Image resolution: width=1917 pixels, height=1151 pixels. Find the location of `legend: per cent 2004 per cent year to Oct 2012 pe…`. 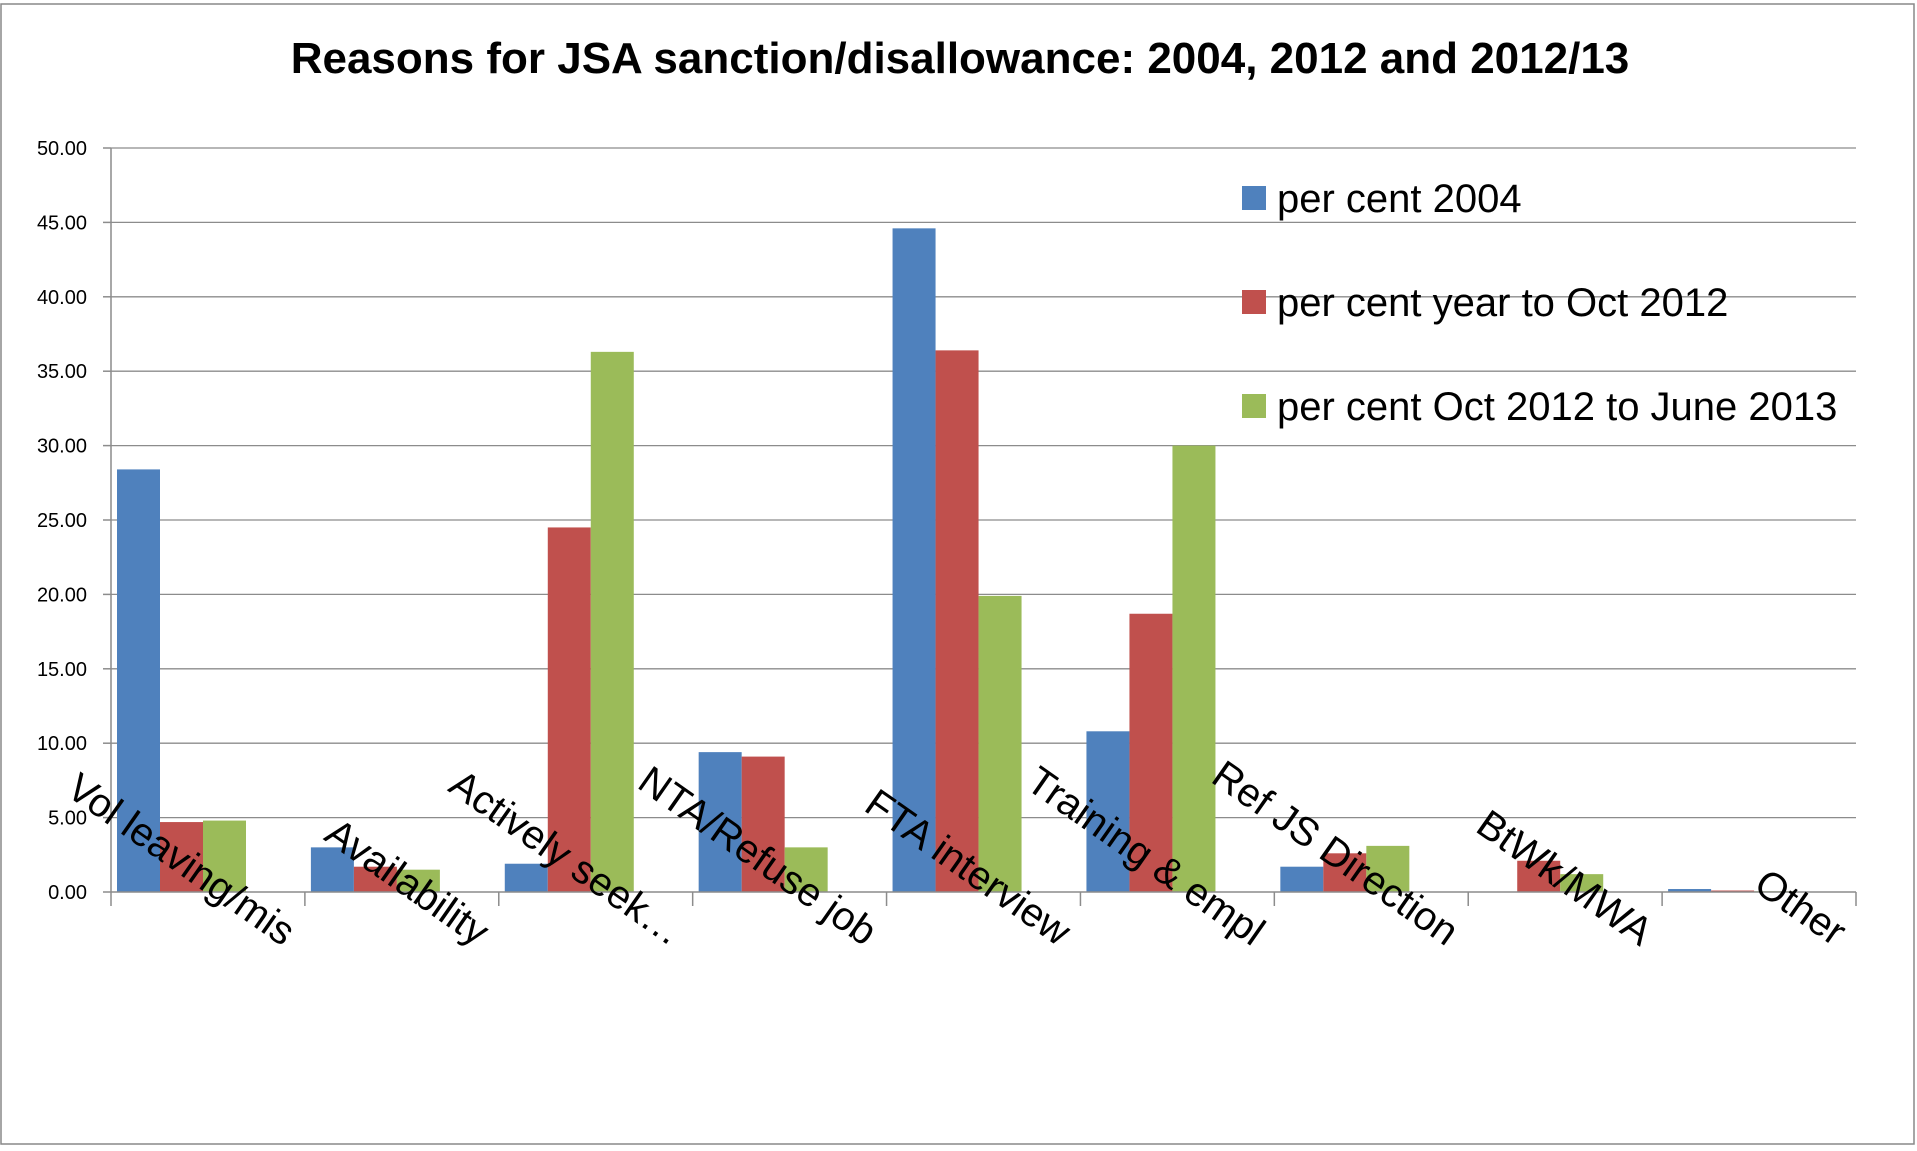

legend: per cent 2004 per cent year to Oct 2012 pe… is located at coordinates (1539, 303).